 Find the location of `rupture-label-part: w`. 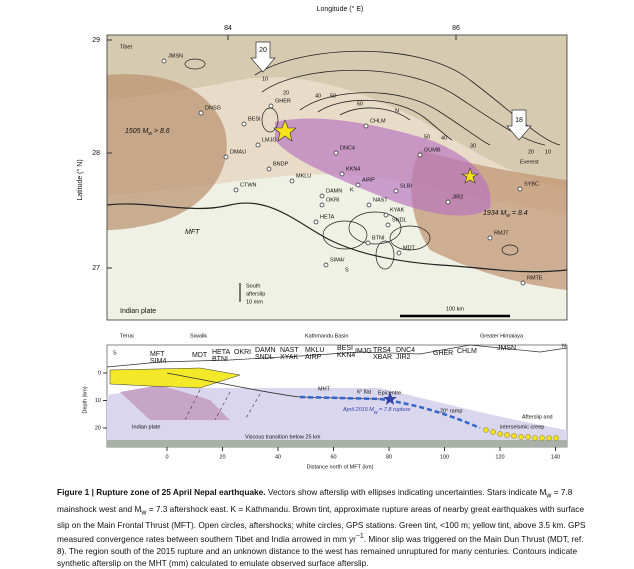

rupture-label-part: w is located at coordinates (376, 413).